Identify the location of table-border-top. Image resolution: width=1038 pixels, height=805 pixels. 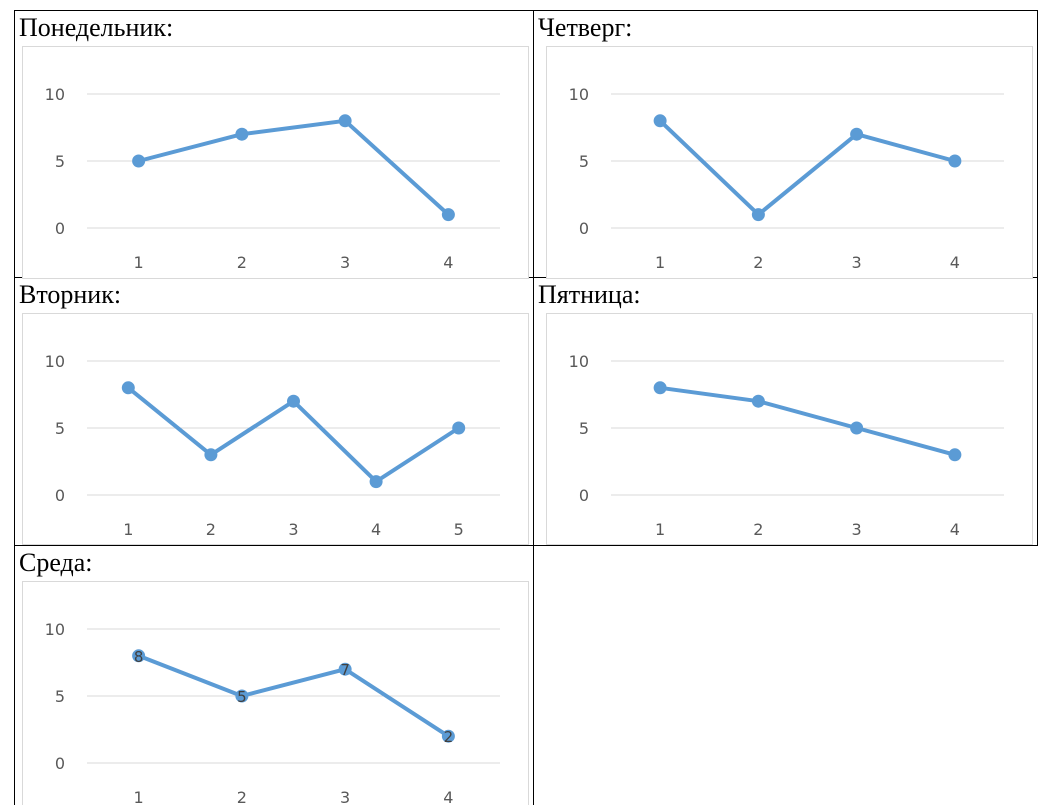
(526, 10).